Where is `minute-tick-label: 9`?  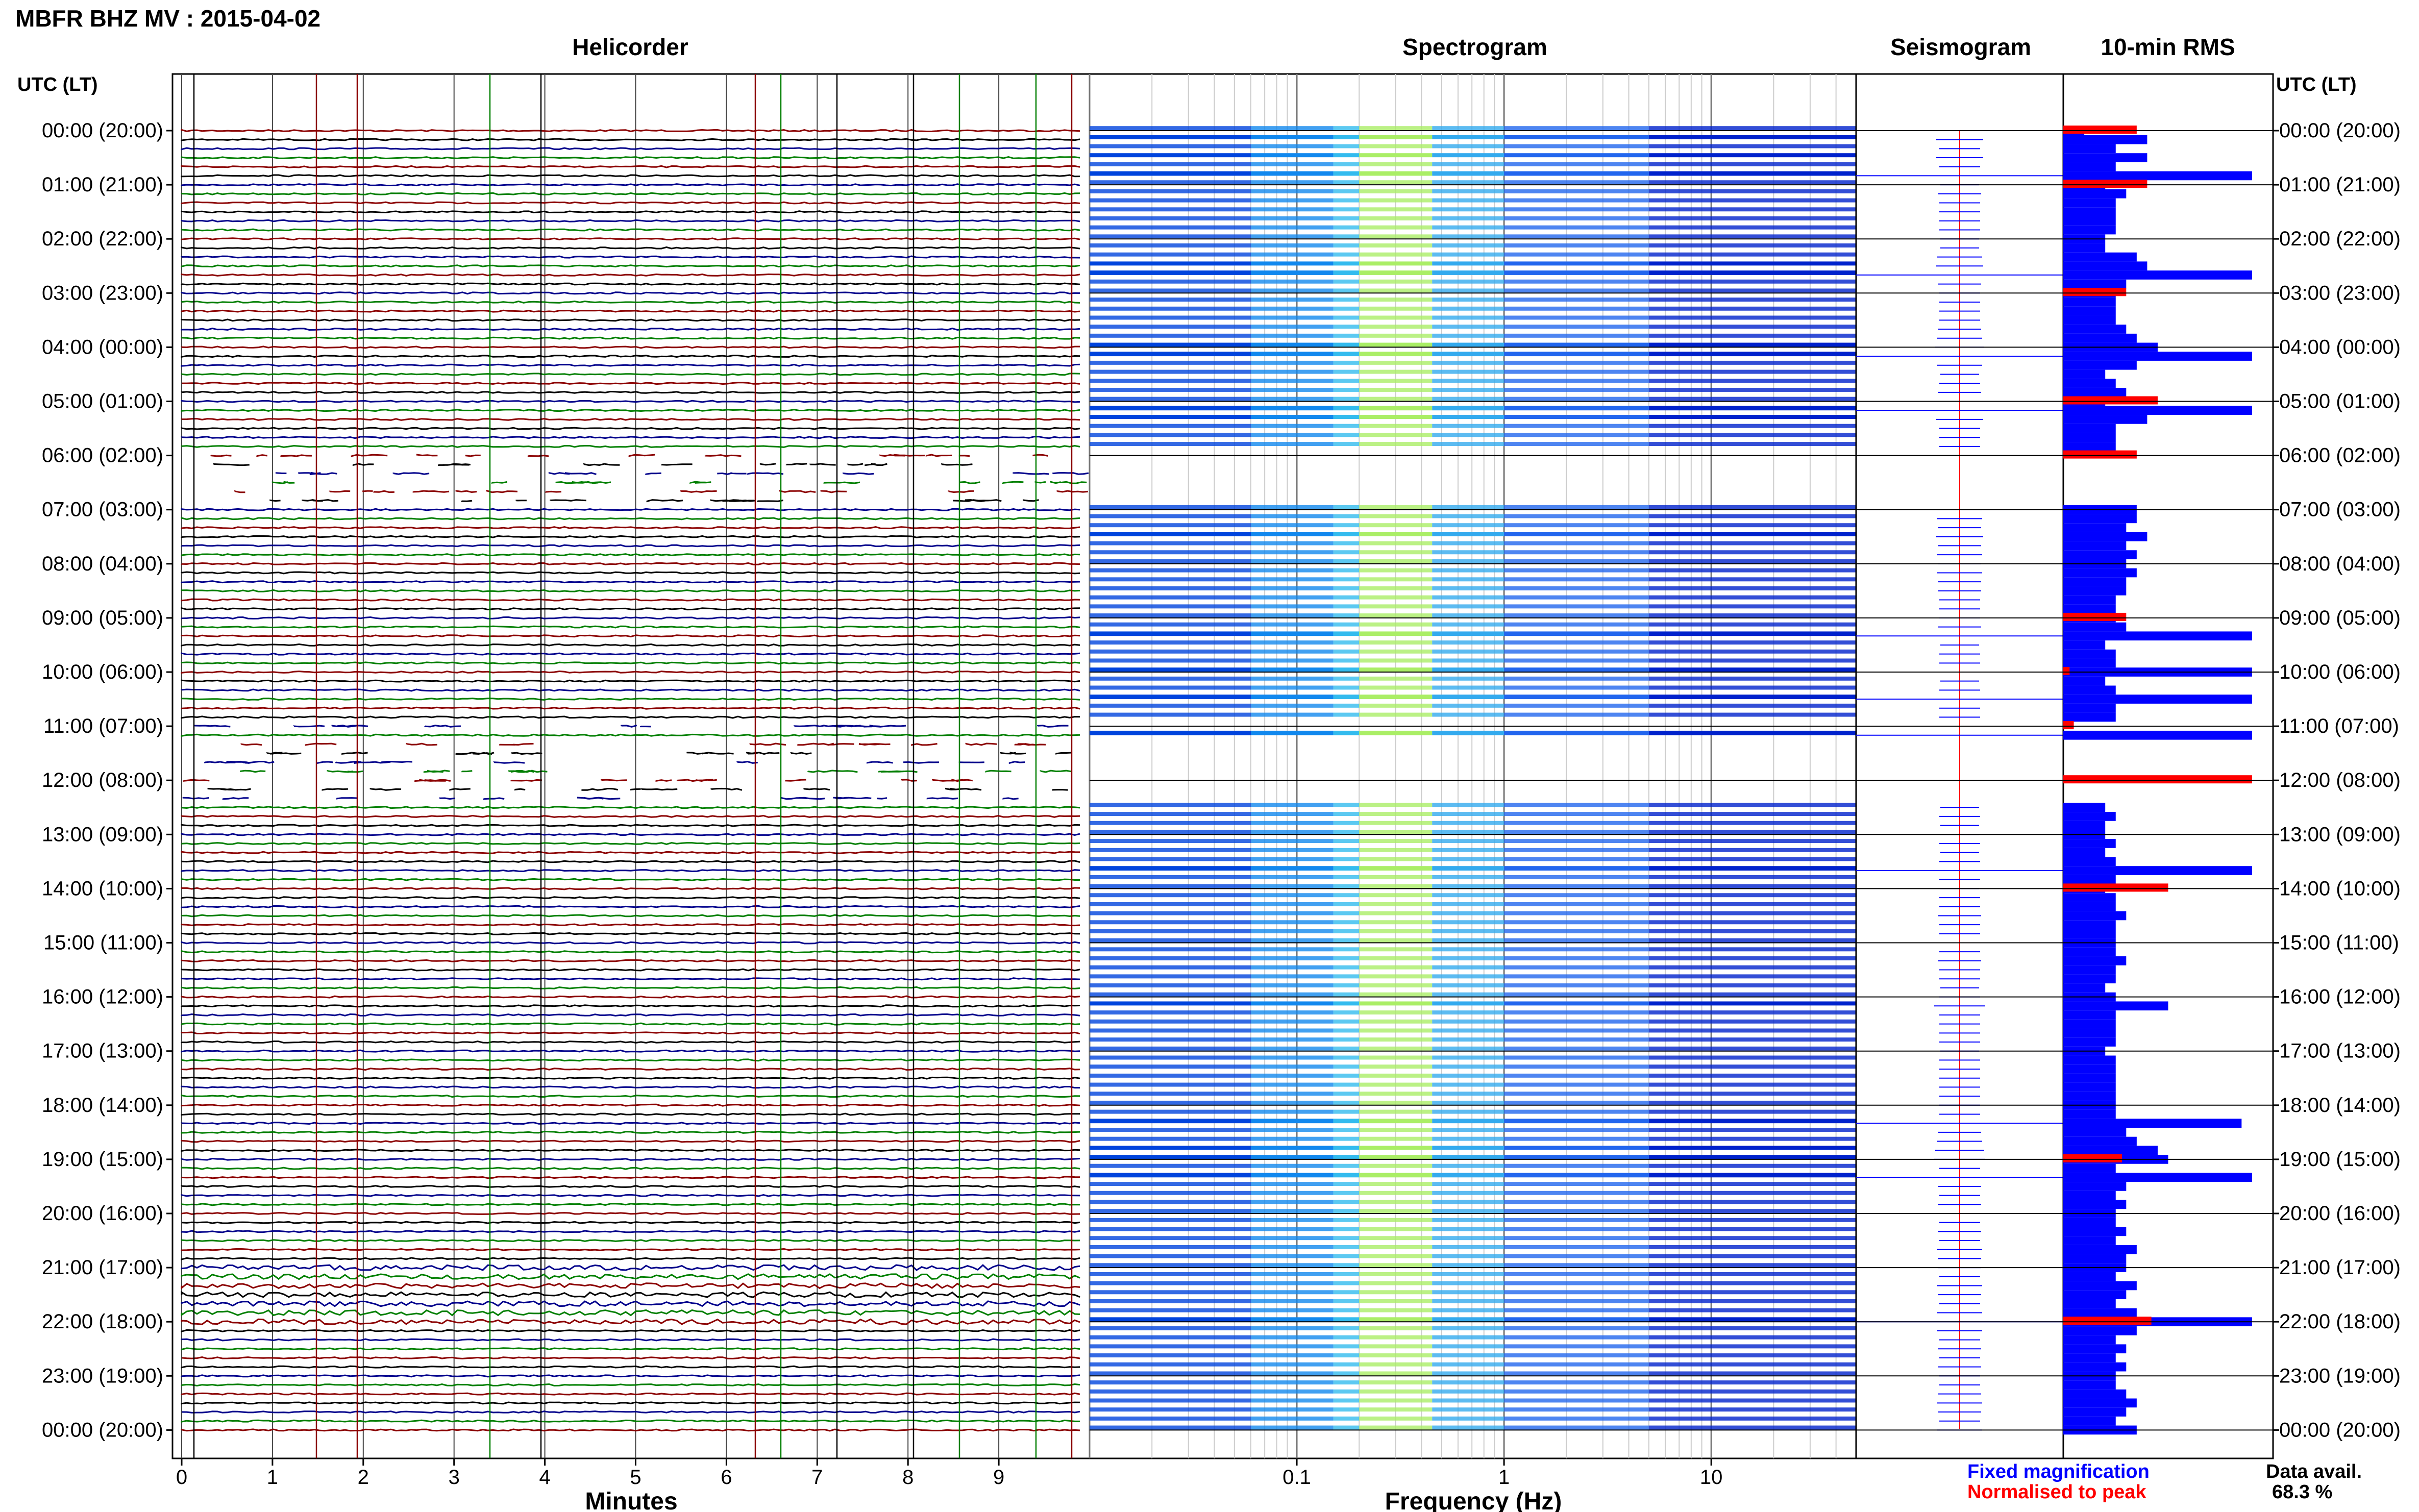
minute-tick-label: 9 is located at coordinates (998, 1477).